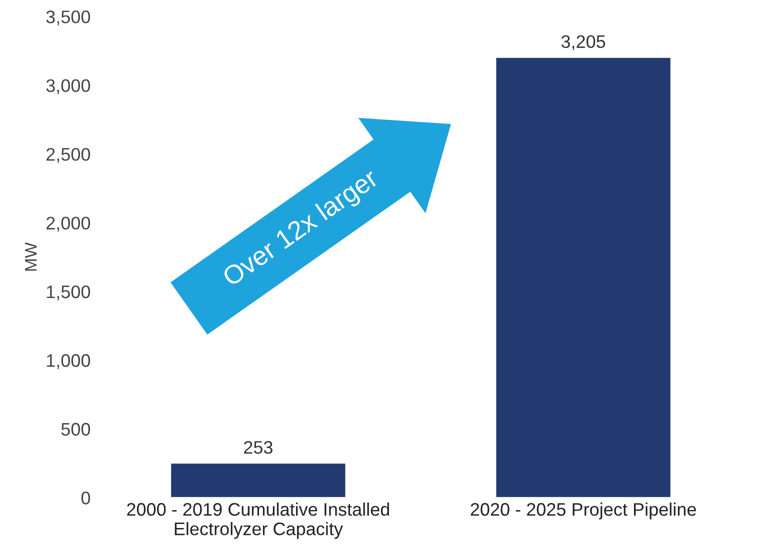 Image resolution: width=765 pixels, height=553 pixels. I want to click on y-tick-label: 1,500, so click(68, 292).